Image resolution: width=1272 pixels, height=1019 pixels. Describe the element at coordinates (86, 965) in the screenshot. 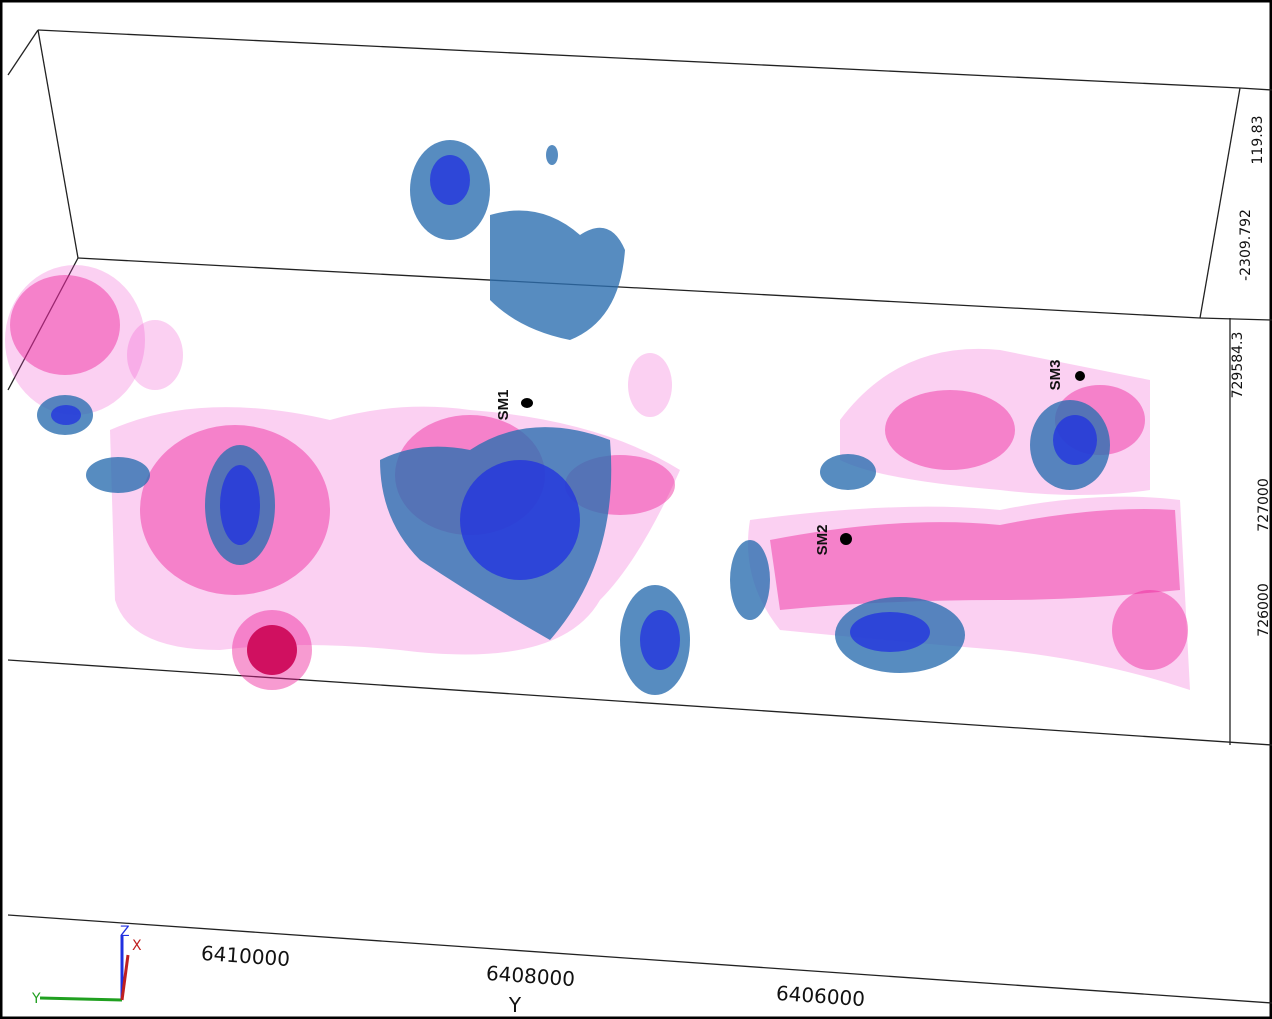

I see `axis-triad: Z X Y` at that location.